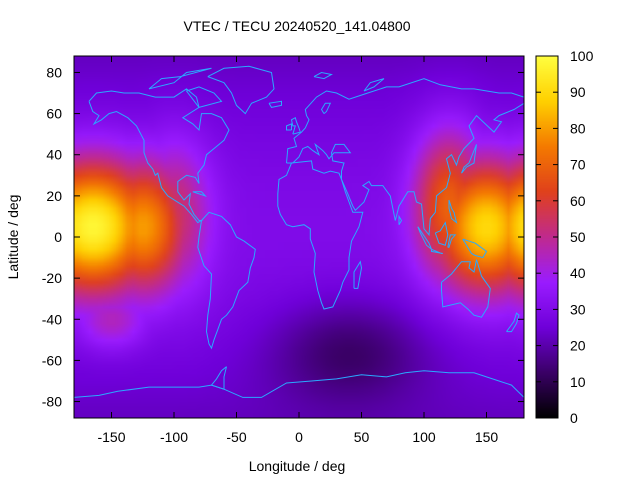 The image size is (640, 480). Describe the element at coordinates (574, 418) in the screenshot. I see `colorbar-tick-label: 0` at that location.